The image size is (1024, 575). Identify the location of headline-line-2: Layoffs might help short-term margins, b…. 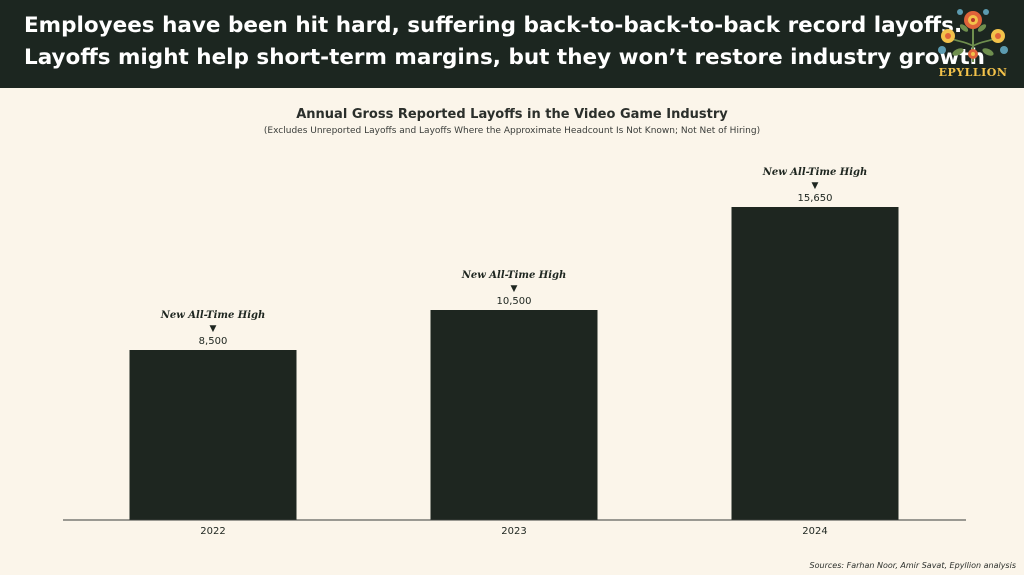
(504, 57).